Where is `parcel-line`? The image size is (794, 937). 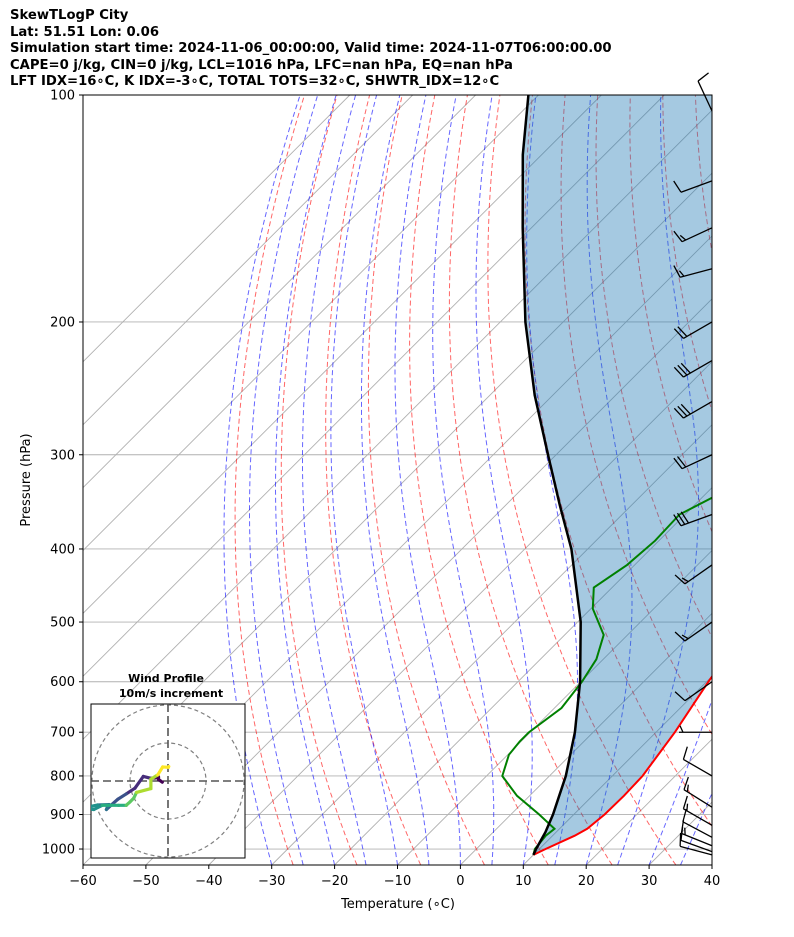 parcel-line is located at coordinates (551, 475).